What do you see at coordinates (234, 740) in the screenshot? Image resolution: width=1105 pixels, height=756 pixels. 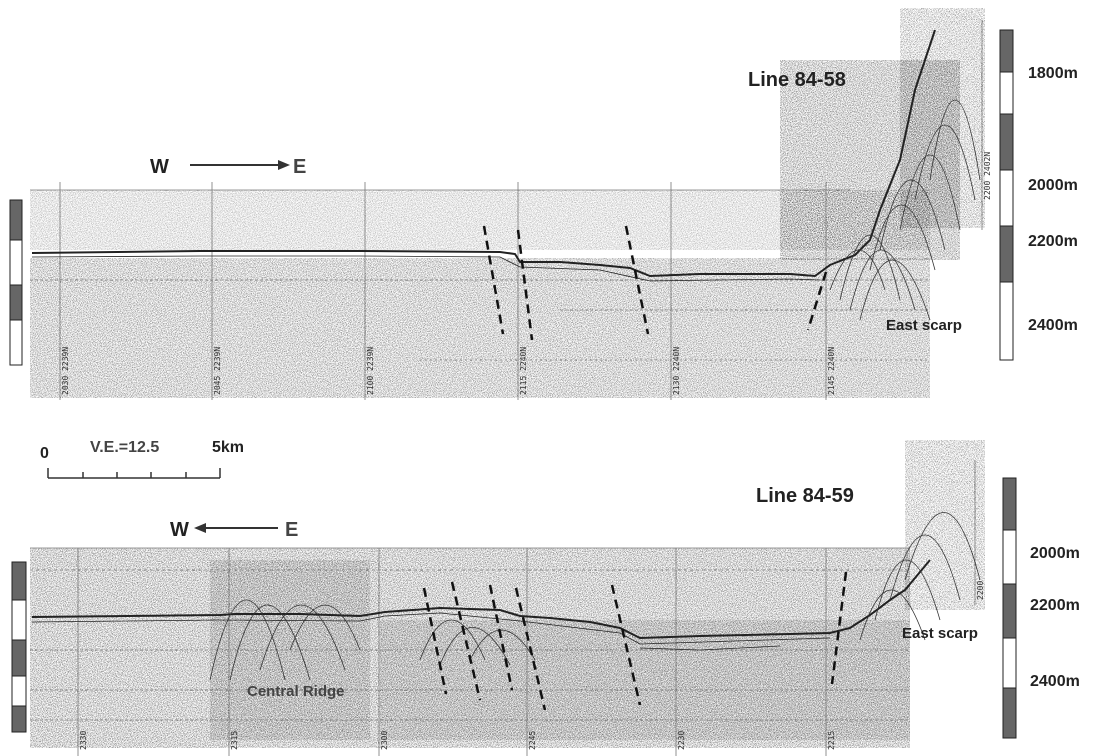 I see `fix-mark: 2315` at bounding box center [234, 740].